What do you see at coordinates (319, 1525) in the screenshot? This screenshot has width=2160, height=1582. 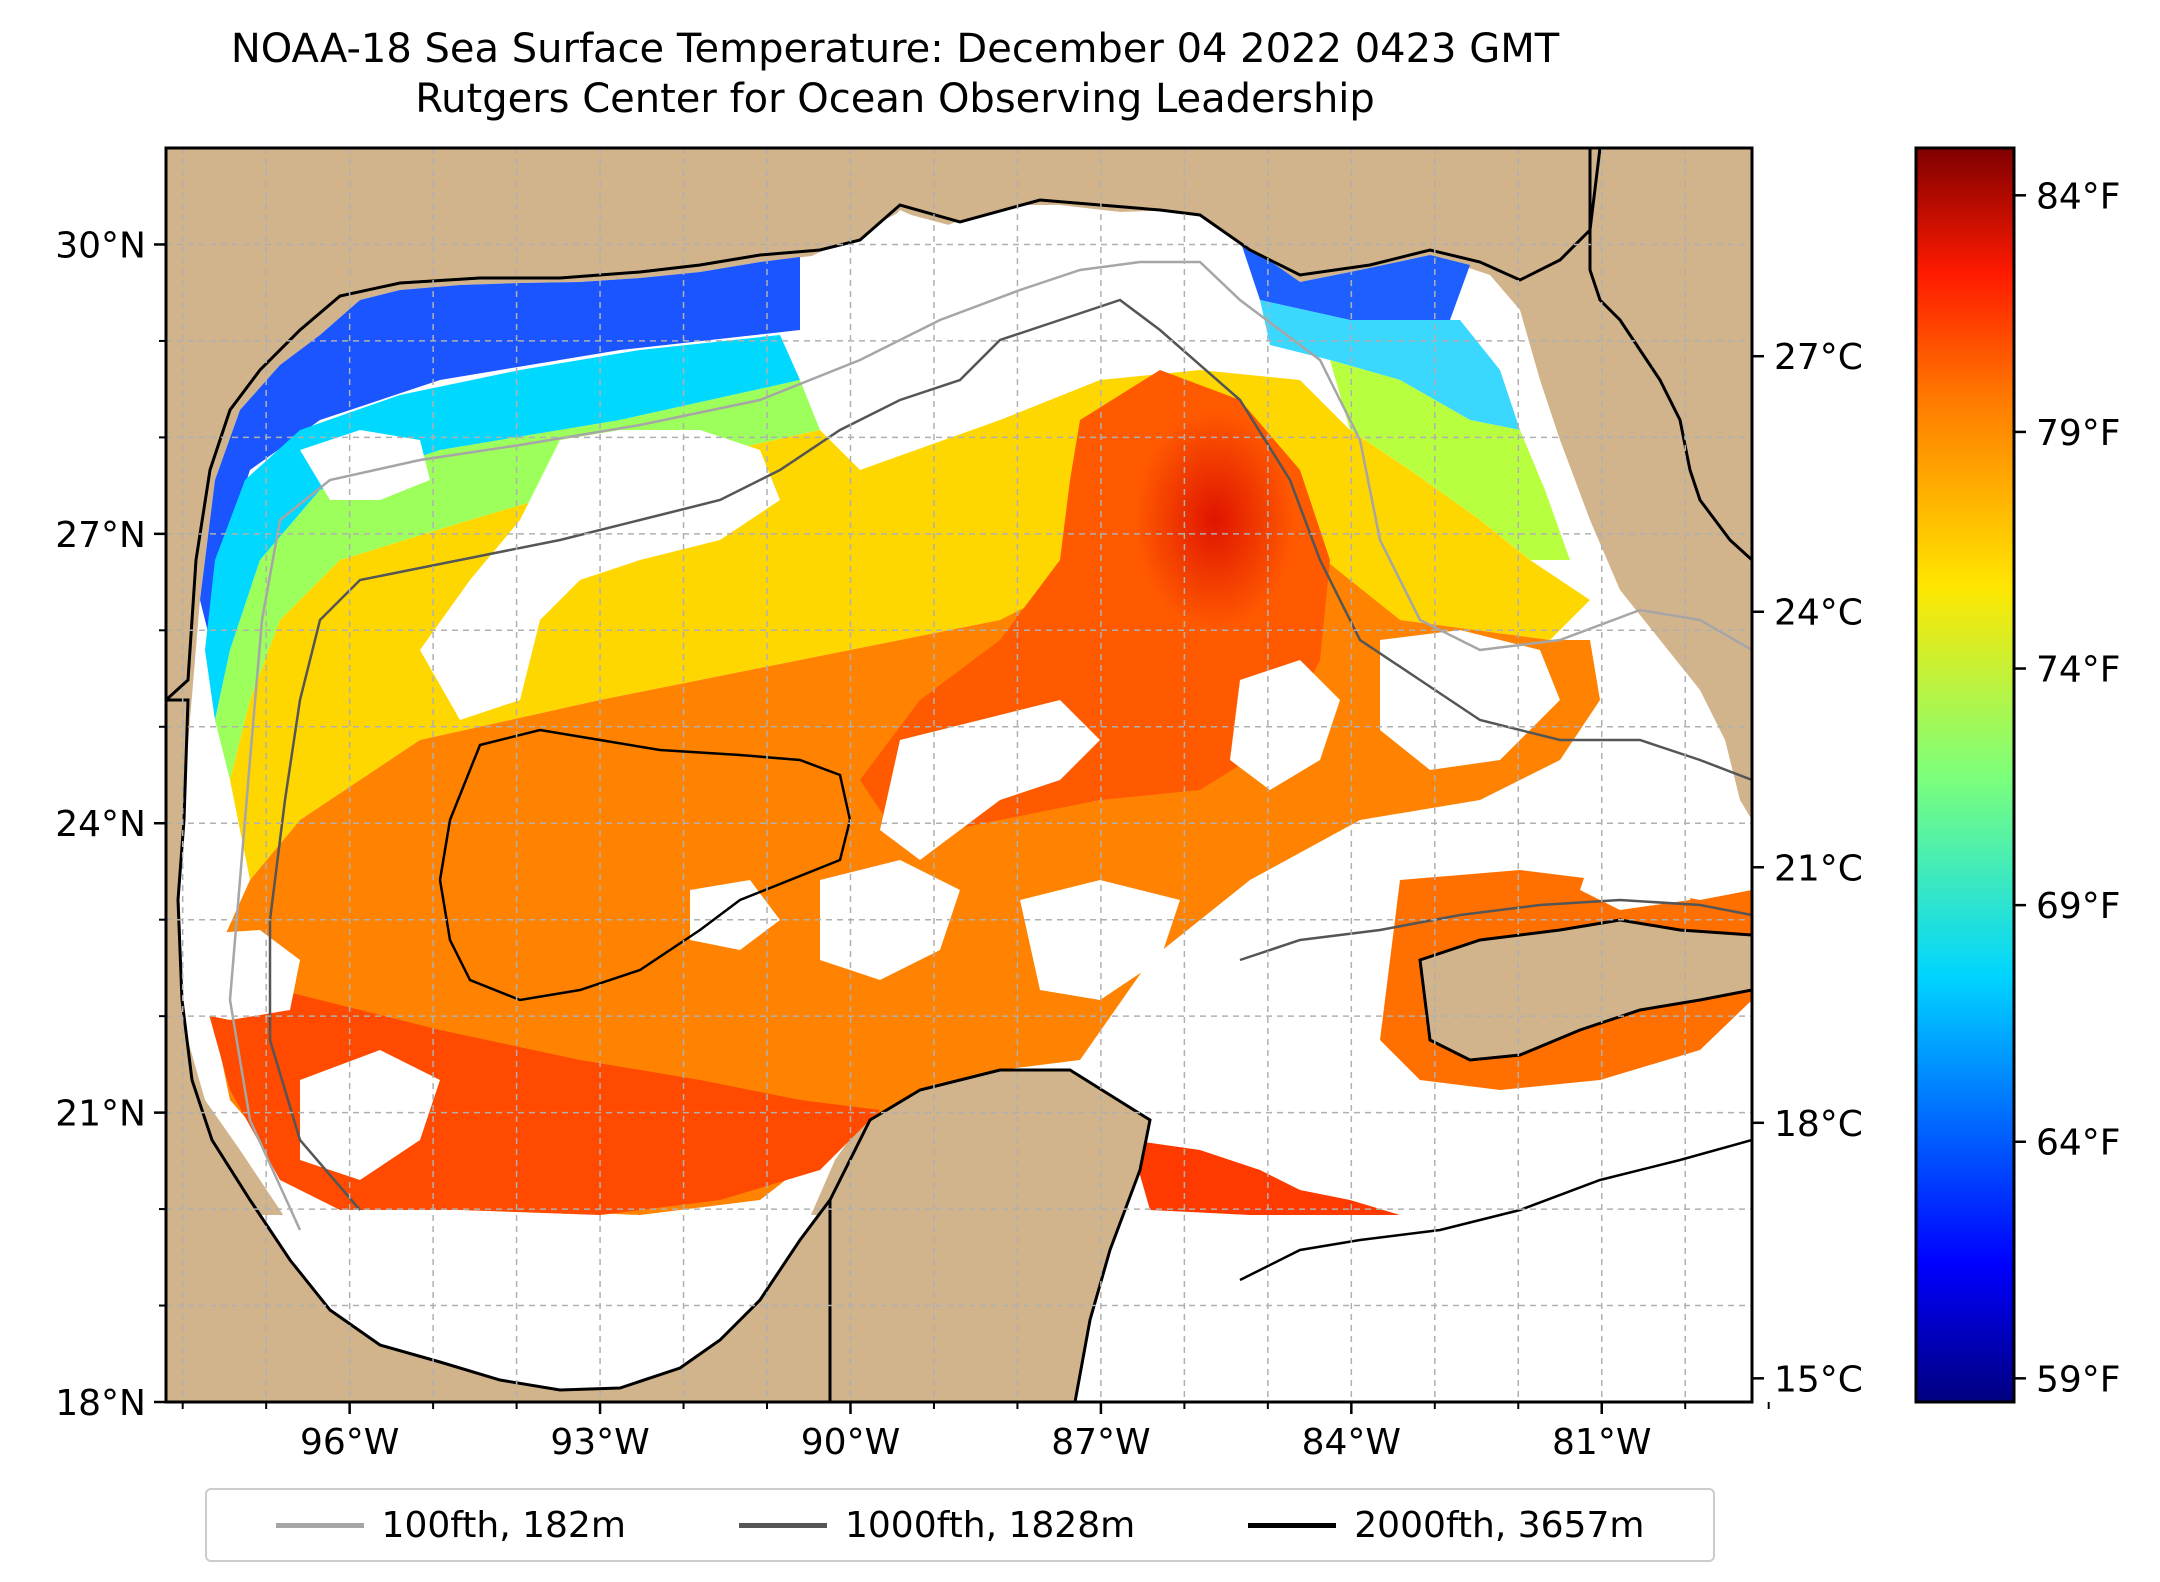 I see `legend-swatch-100fth` at bounding box center [319, 1525].